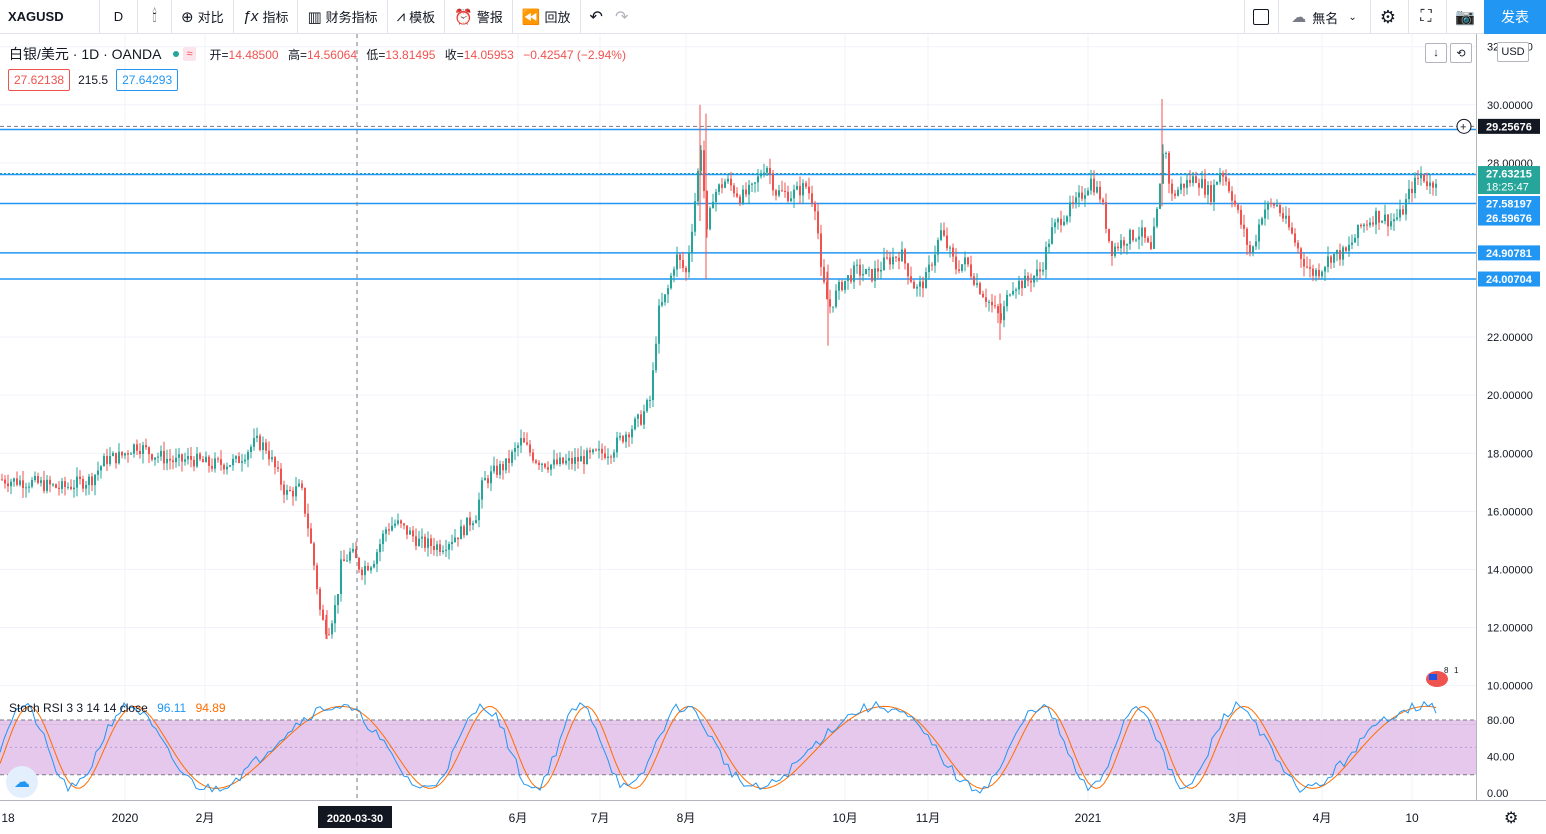  Describe the element at coordinates (203, 17) in the screenshot. I see `compare-button: ⊕ 对比` at that location.